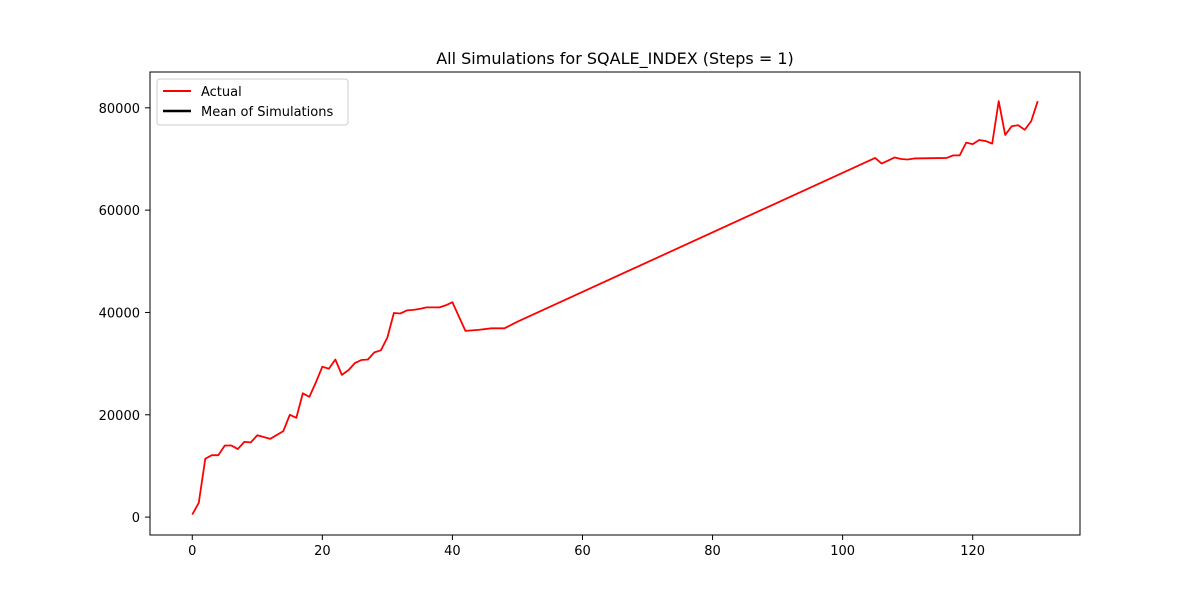  Describe the element at coordinates (221, 92) in the screenshot. I see `legend-label-actual: Actual` at that location.